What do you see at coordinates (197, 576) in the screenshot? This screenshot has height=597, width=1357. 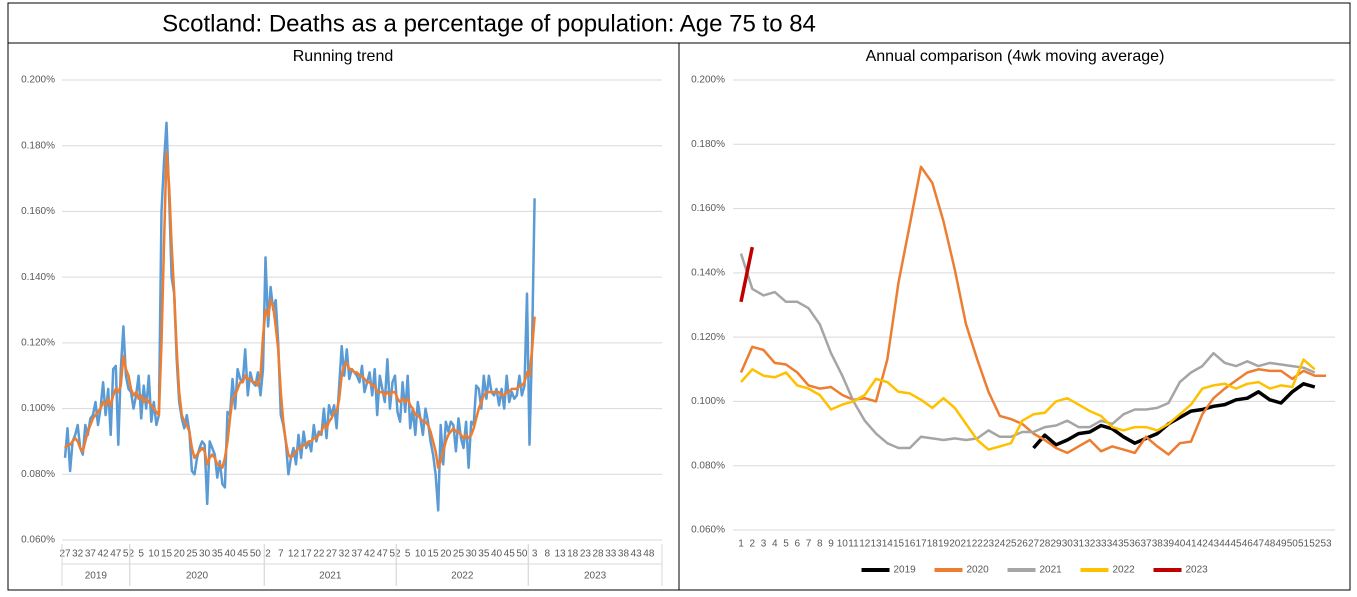 I see `group-label: 2020` at bounding box center [197, 576].